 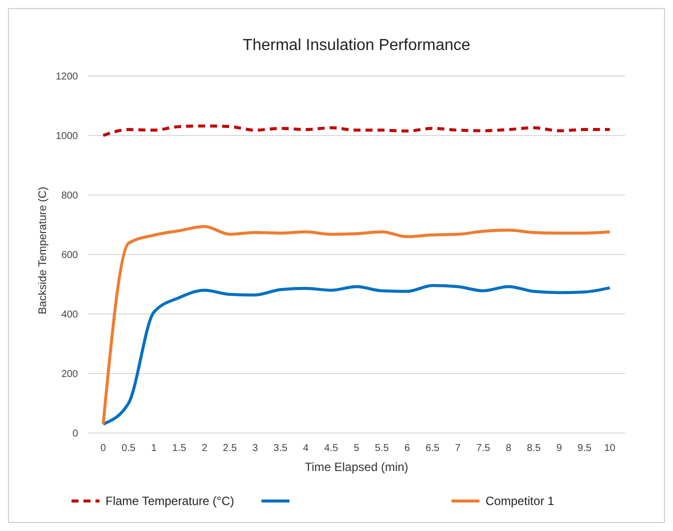 What do you see at coordinates (509, 448) in the screenshot?
I see `x-tick-label: 8` at bounding box center [509, 448].